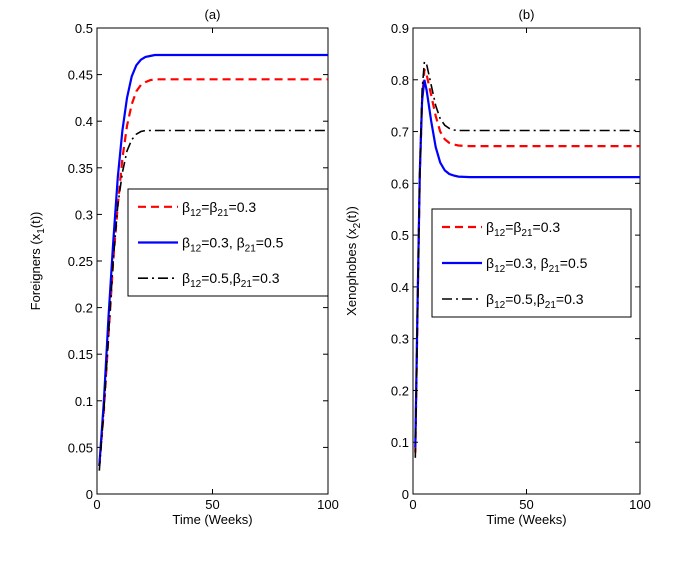  Describe the element at coordinates (527, 14) in the screenshot. I see `chart-title: (b)` at that location.